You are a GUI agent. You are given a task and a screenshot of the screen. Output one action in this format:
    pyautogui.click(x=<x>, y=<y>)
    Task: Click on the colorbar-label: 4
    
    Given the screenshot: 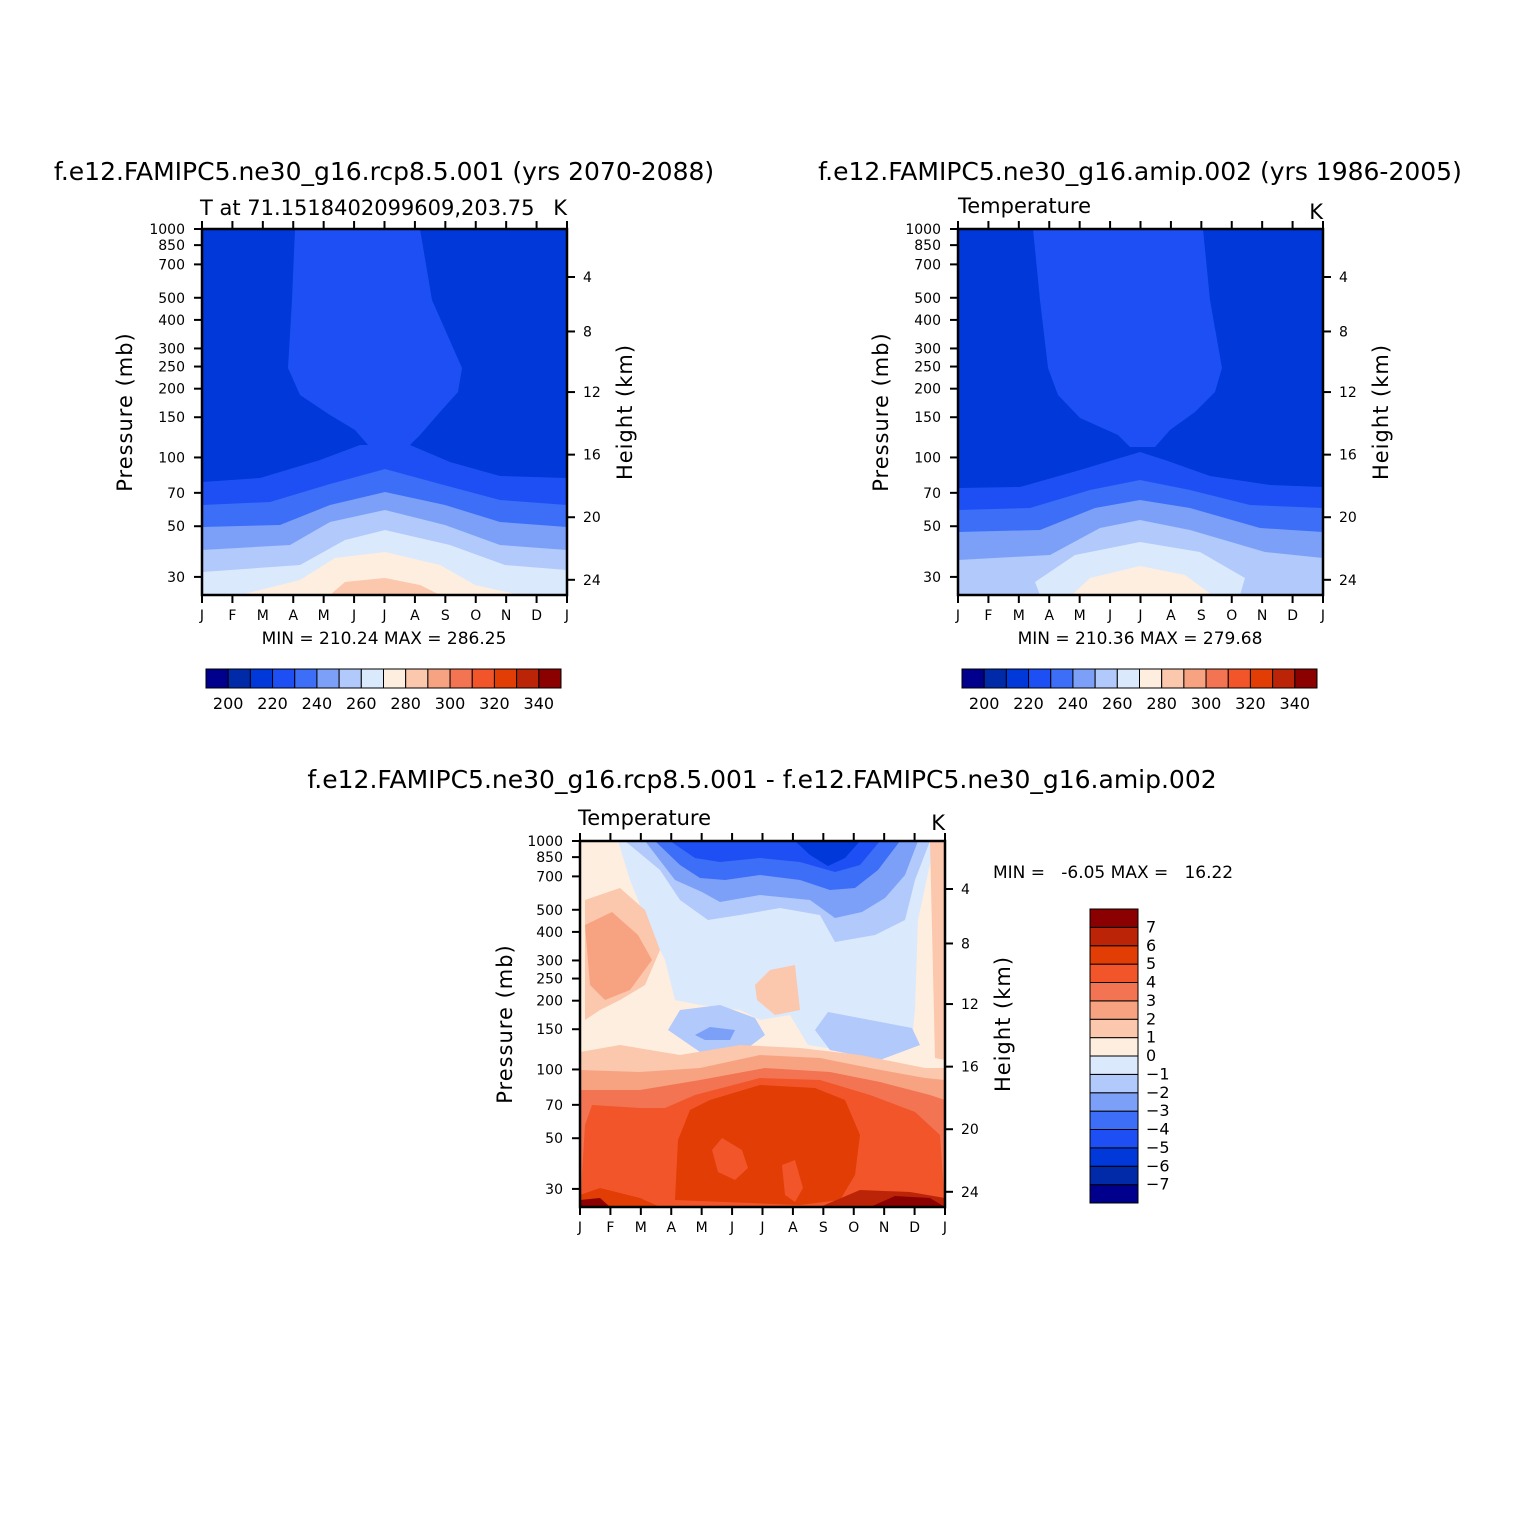 What is the action you would take?
    pyautogui.click(x=1151, y=982)
    